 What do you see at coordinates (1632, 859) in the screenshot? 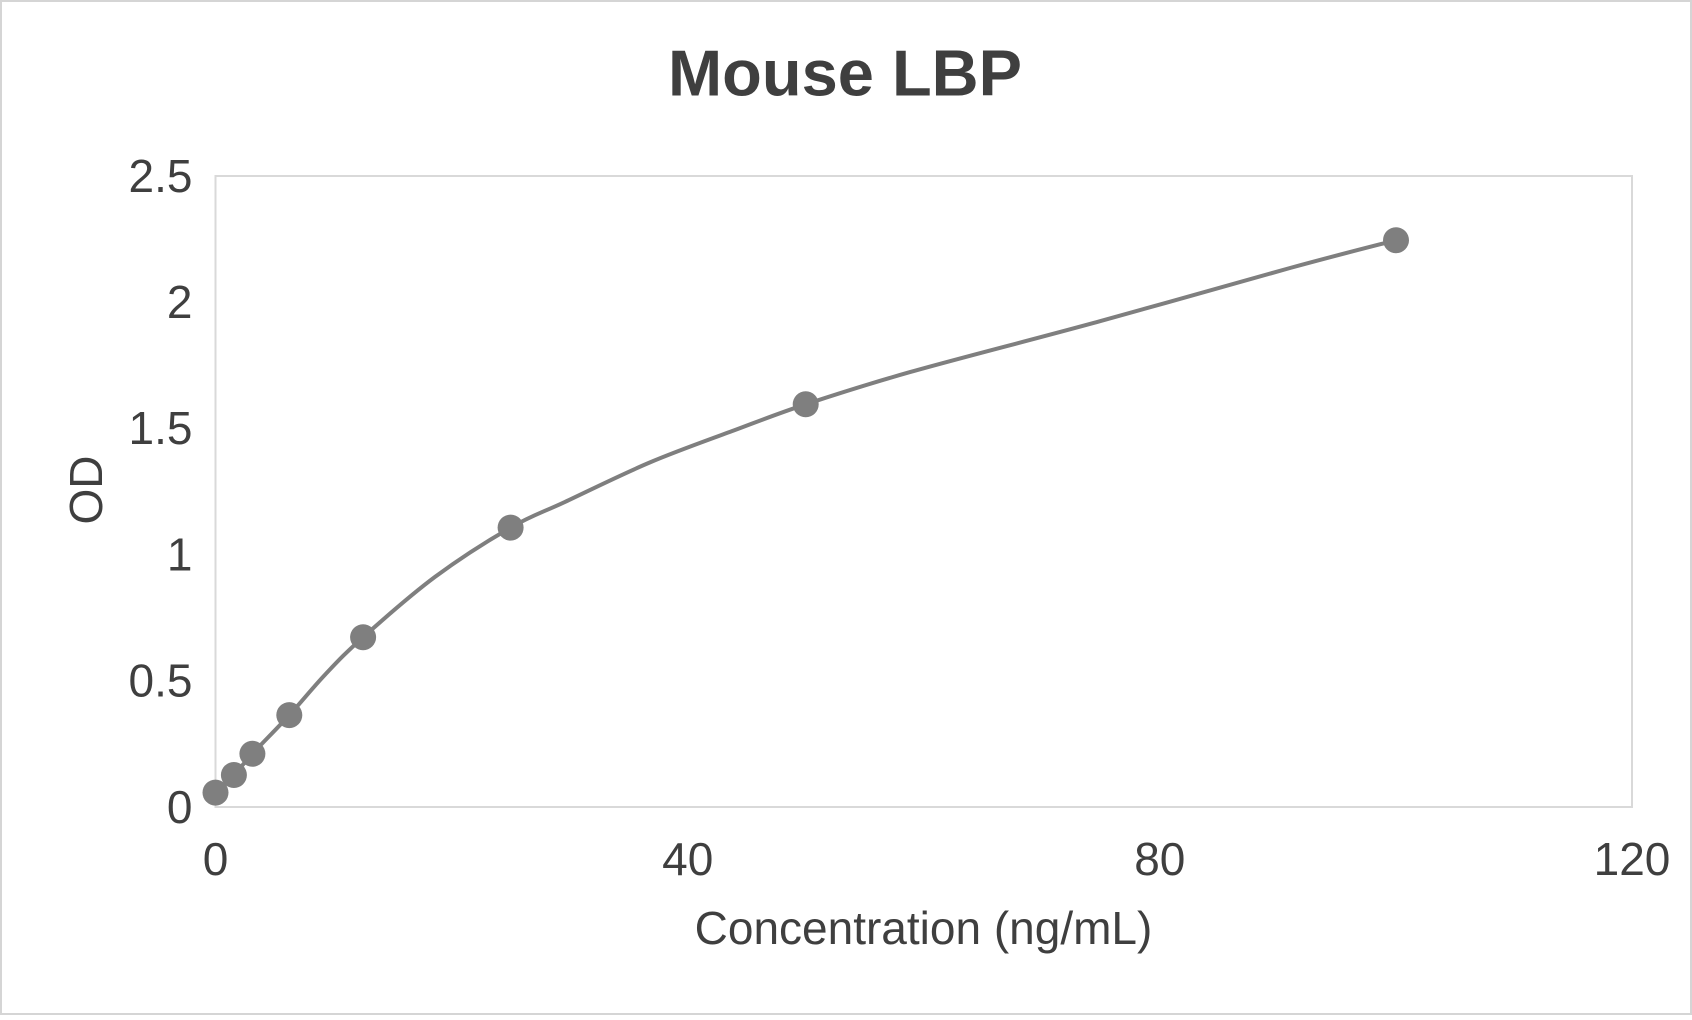
I see `svg-text: 120` at bounding box center [1632, 859].